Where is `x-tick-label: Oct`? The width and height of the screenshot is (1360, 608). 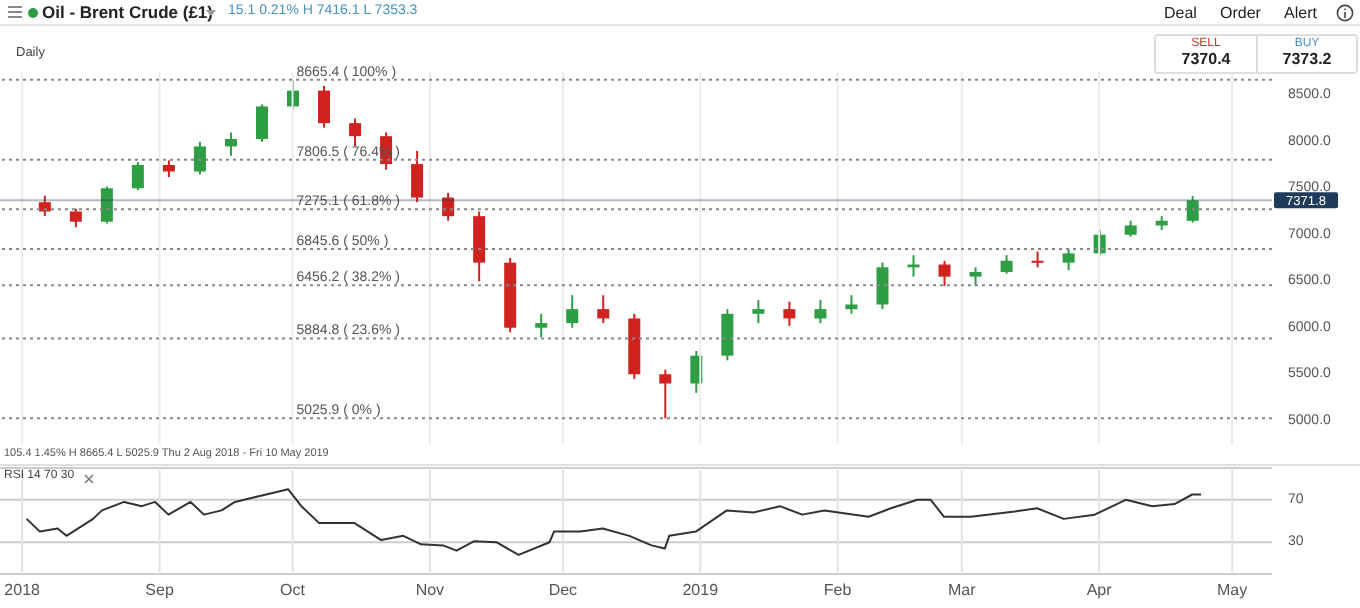
x-tick-label: Oct is located at coordinates (293, 590).